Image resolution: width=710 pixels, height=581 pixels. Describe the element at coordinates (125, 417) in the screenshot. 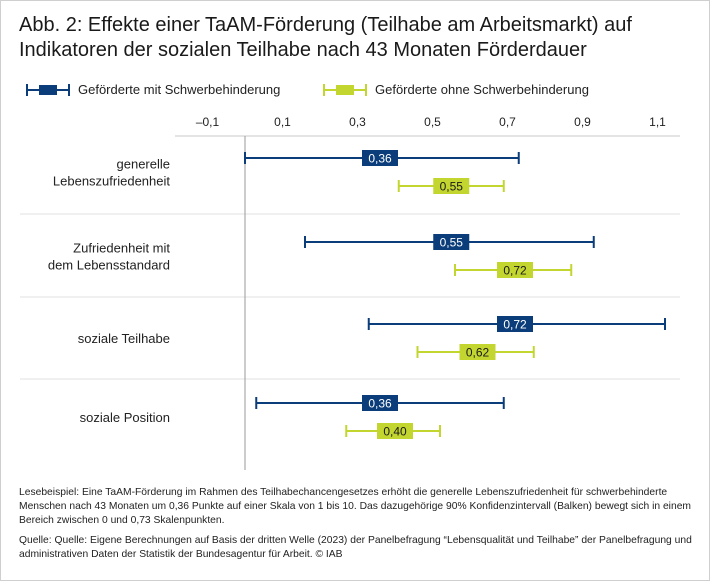

I see `category-label: soziale Position` at that location.